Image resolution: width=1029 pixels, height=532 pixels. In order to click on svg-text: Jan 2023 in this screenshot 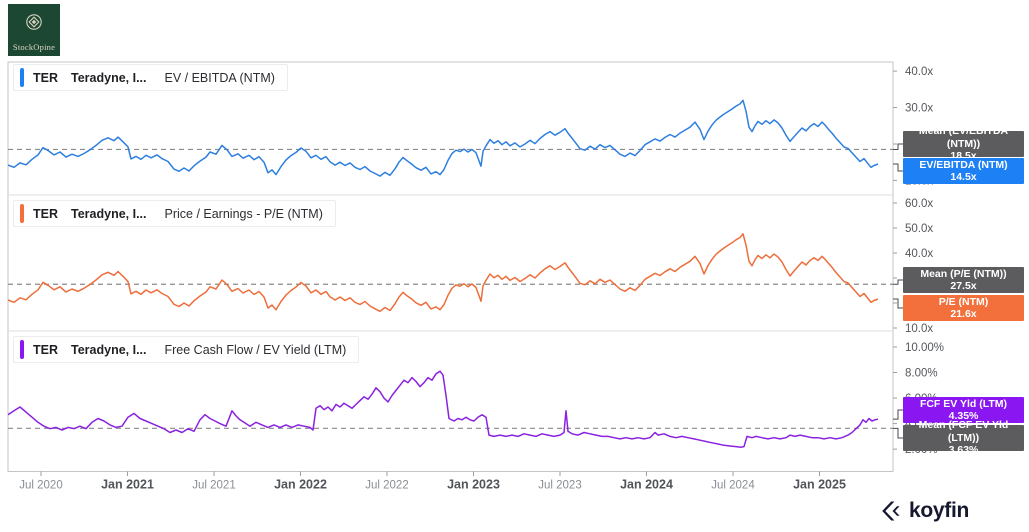, I will do `click(473, 485)`.